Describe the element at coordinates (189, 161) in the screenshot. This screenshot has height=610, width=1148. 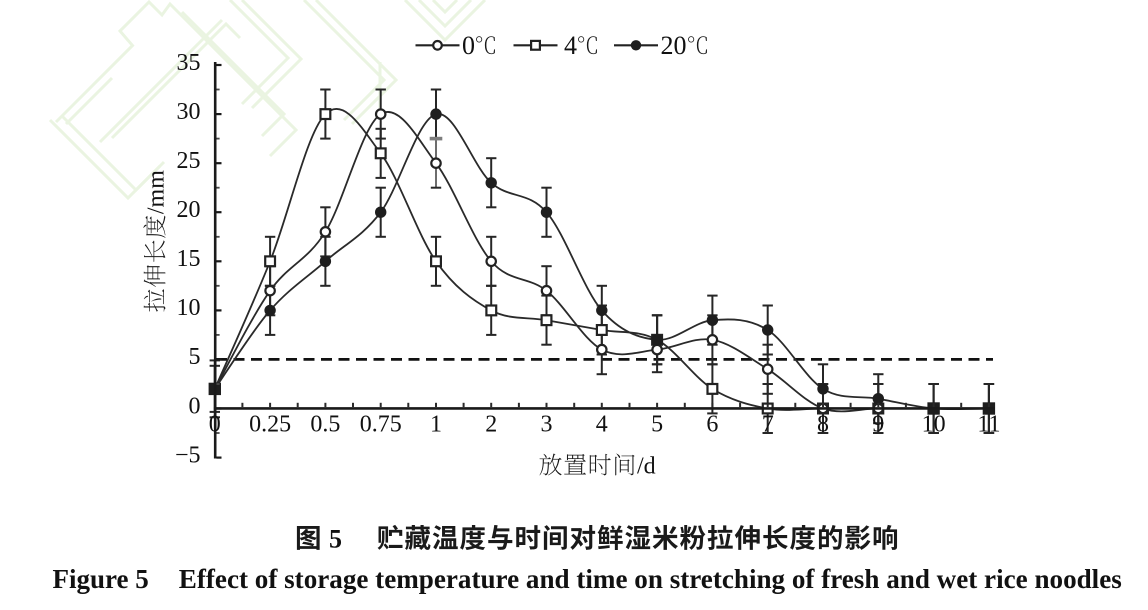
I see `svg-text: 25` at that location.